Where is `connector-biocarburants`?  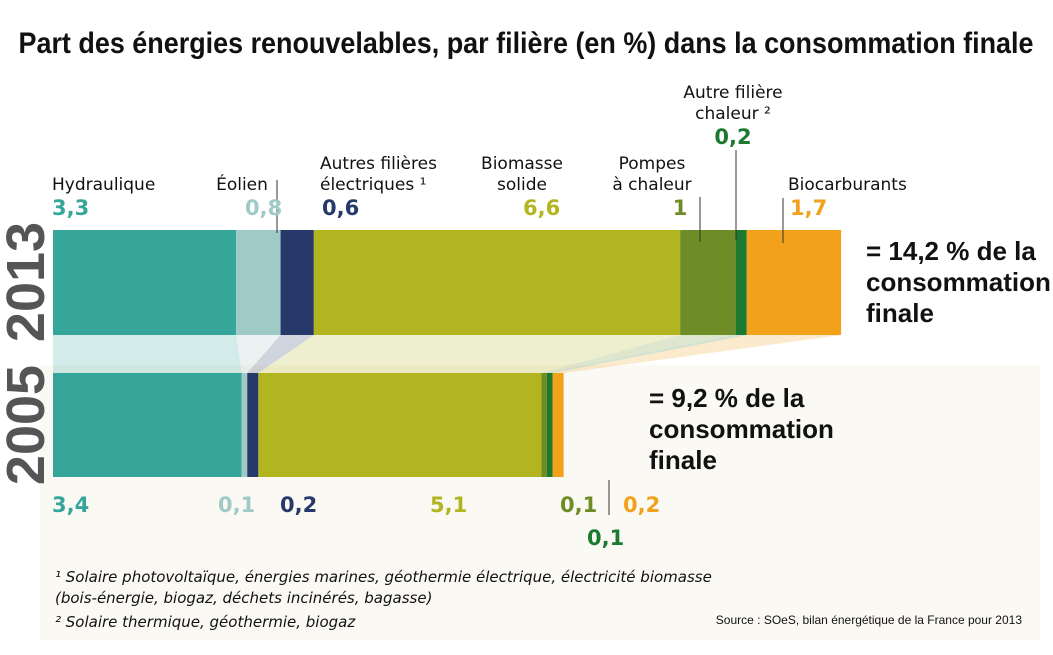
connector-biocarburants is located at coordinates (697, 354).